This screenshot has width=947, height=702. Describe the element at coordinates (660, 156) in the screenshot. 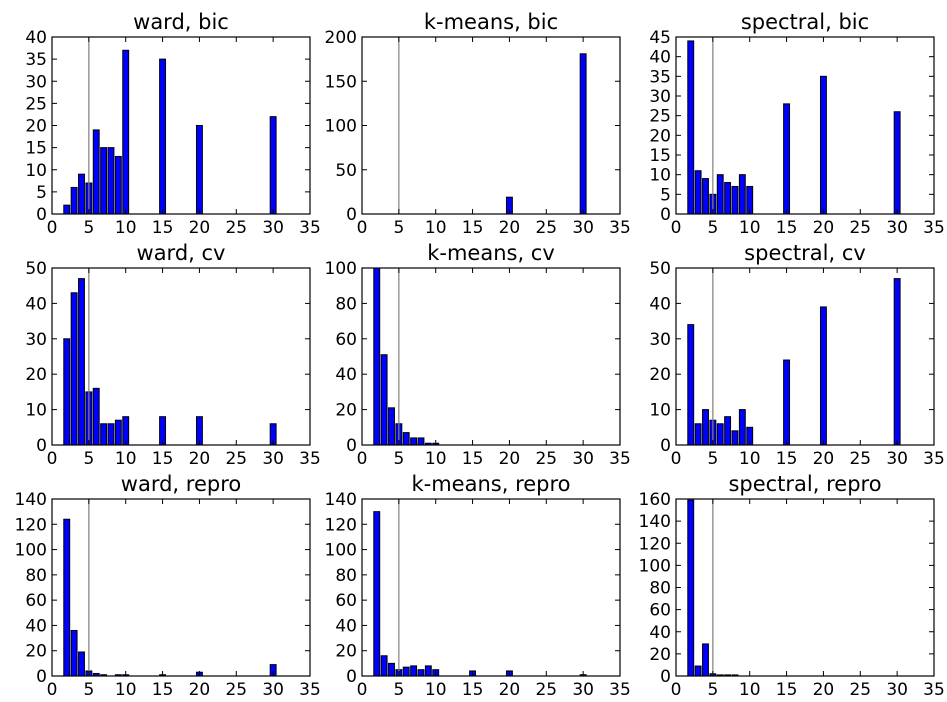

I see `y-tick-label: 15` at that location.